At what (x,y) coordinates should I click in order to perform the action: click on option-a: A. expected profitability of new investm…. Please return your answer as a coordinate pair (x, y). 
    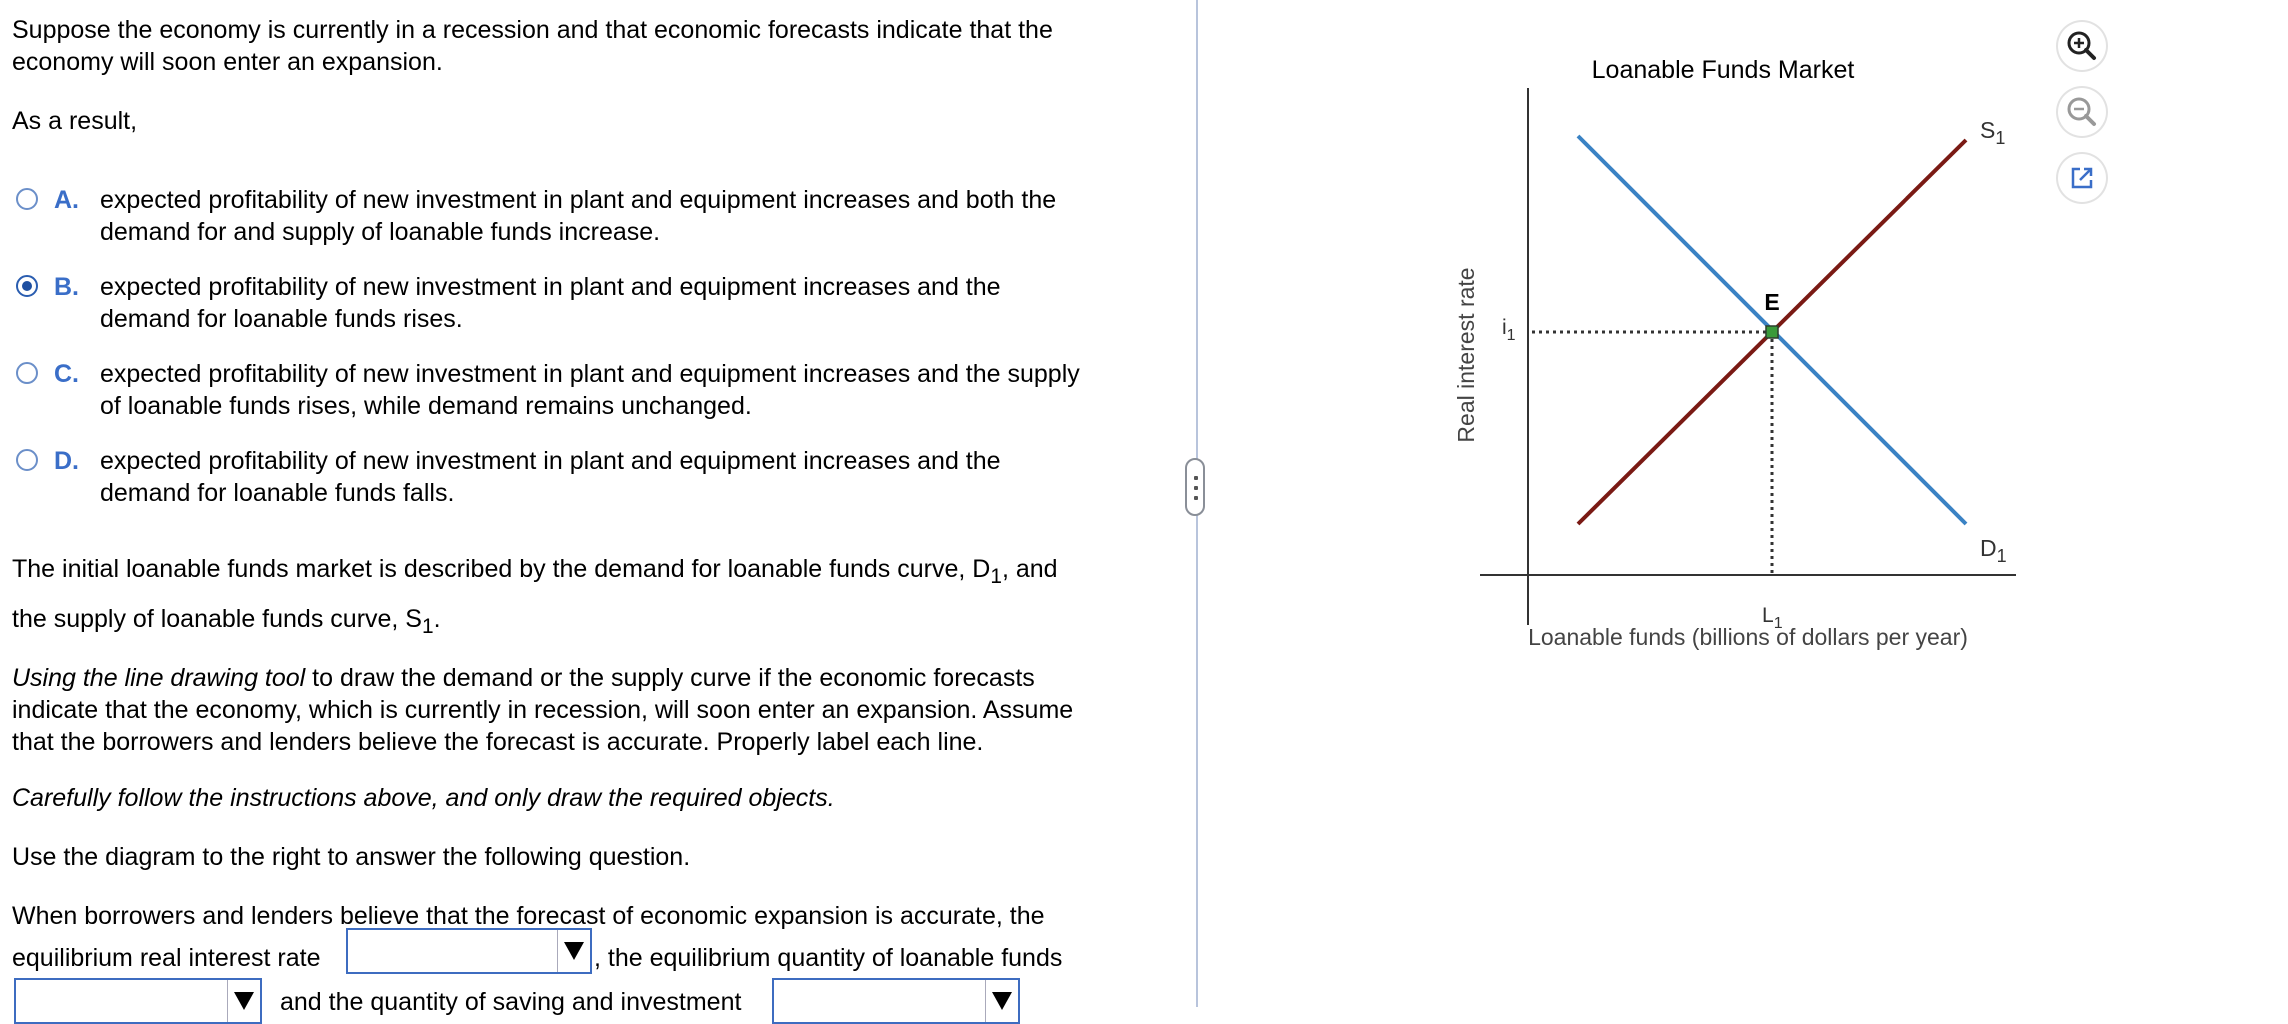
    Looking at the image, I should click on (584, 219).